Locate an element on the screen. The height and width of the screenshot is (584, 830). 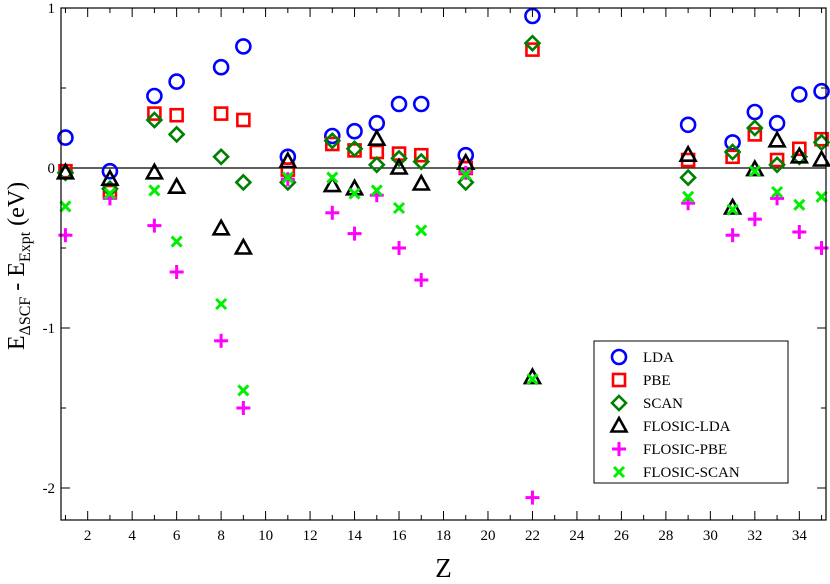
y-axis-title-sub1: ΔSCF is located at coordinates (25, 316).